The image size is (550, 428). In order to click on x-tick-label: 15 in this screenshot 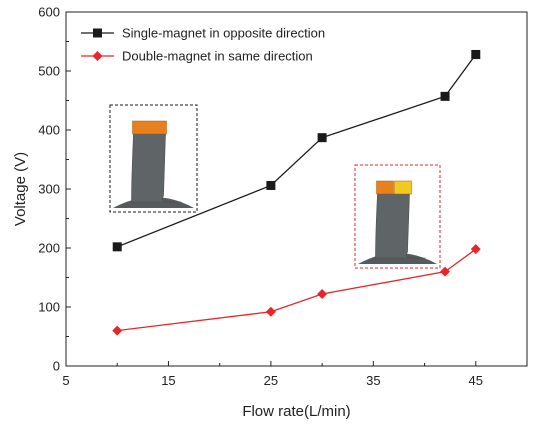, I will do `click(168, 380)`.